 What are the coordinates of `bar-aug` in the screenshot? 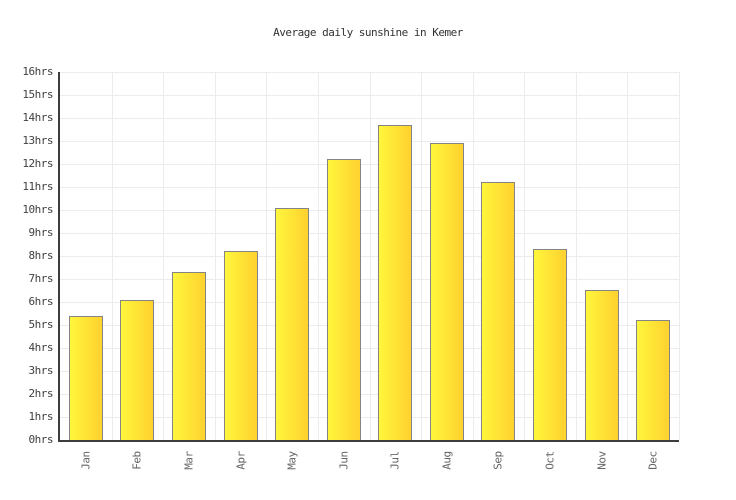 It's located at (446, 291).